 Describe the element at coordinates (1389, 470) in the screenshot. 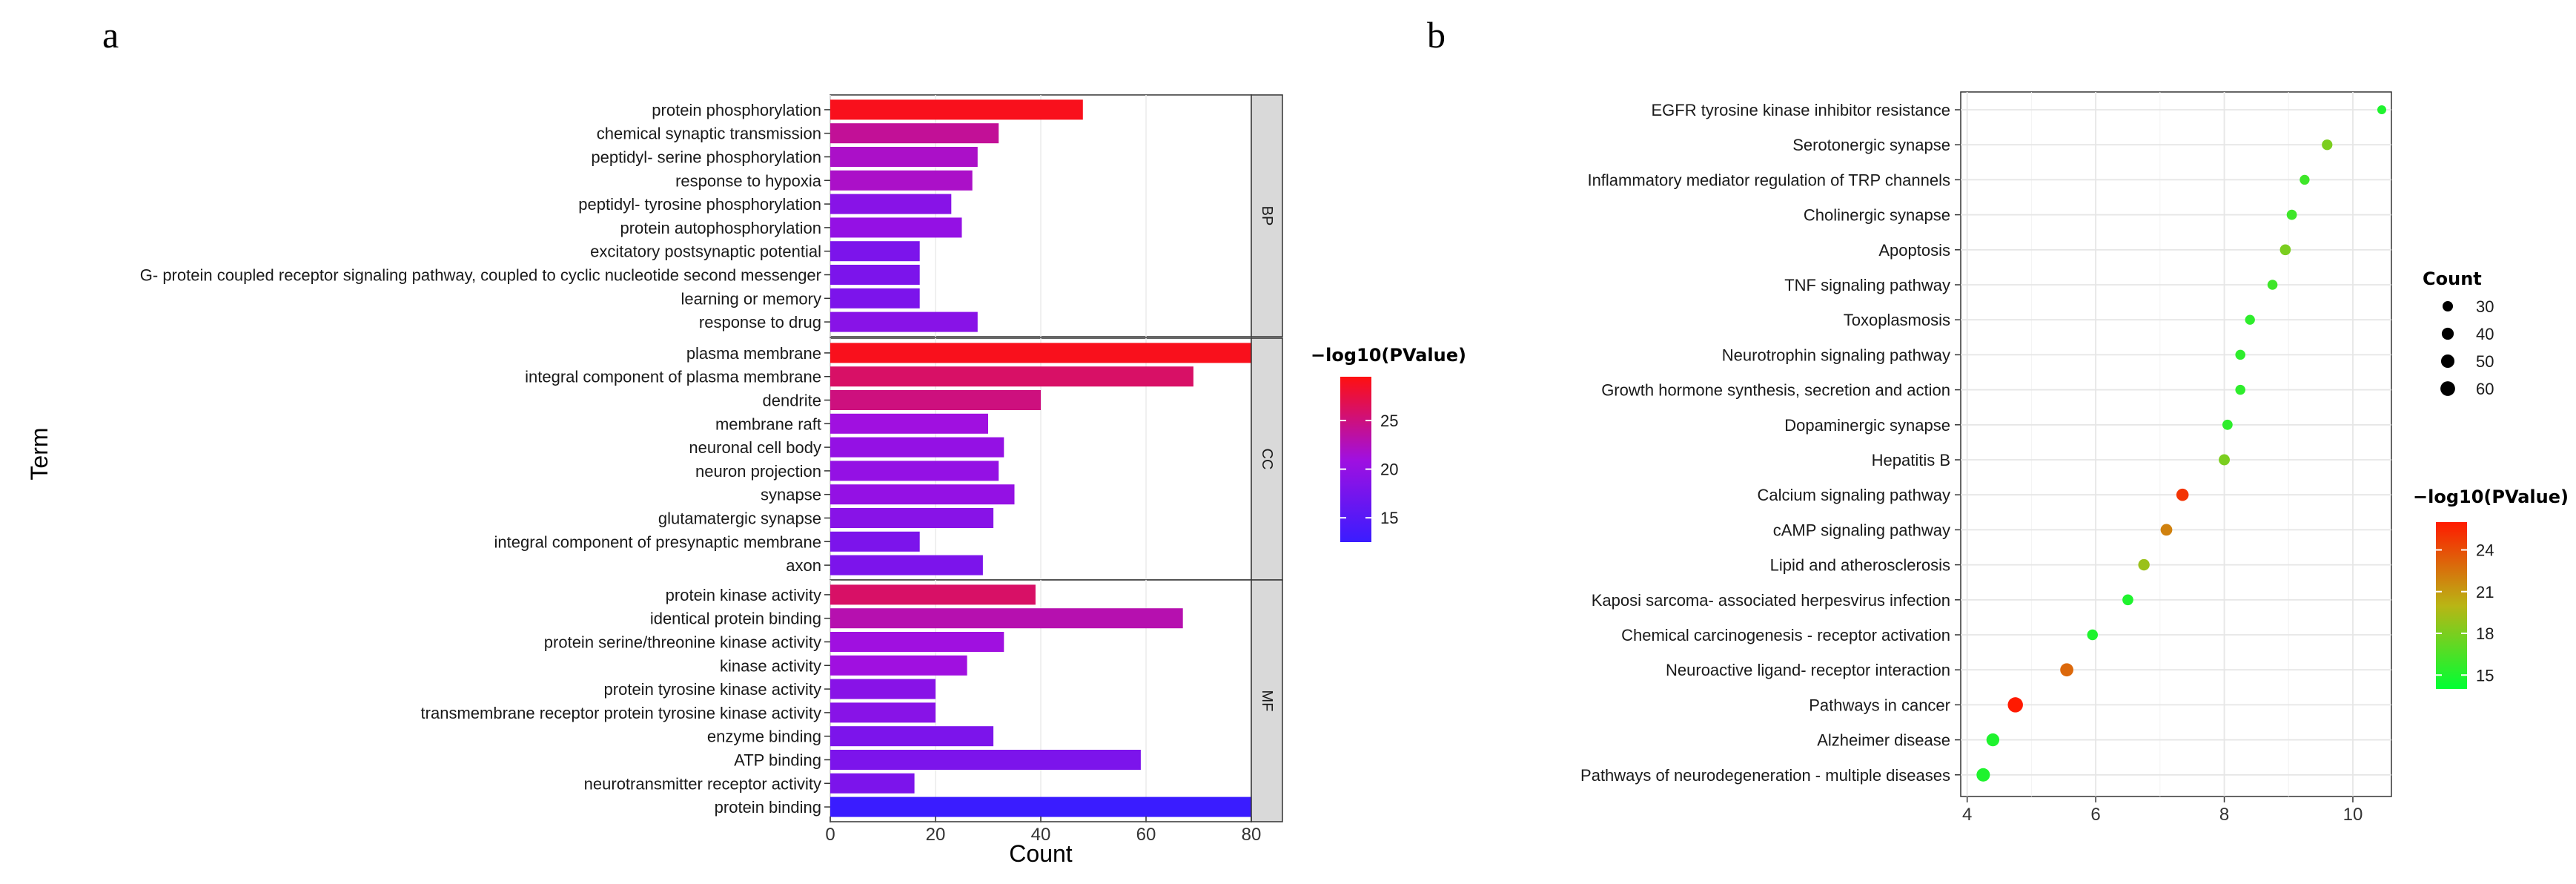

I see `legend-a-tick-20: 20` at that location.